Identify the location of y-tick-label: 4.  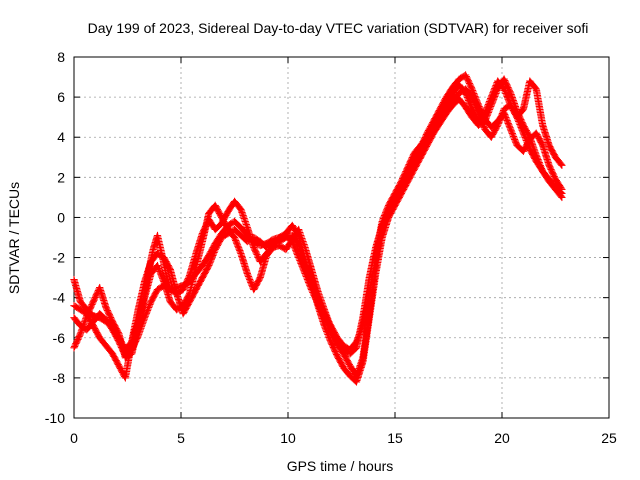
(61, 137).